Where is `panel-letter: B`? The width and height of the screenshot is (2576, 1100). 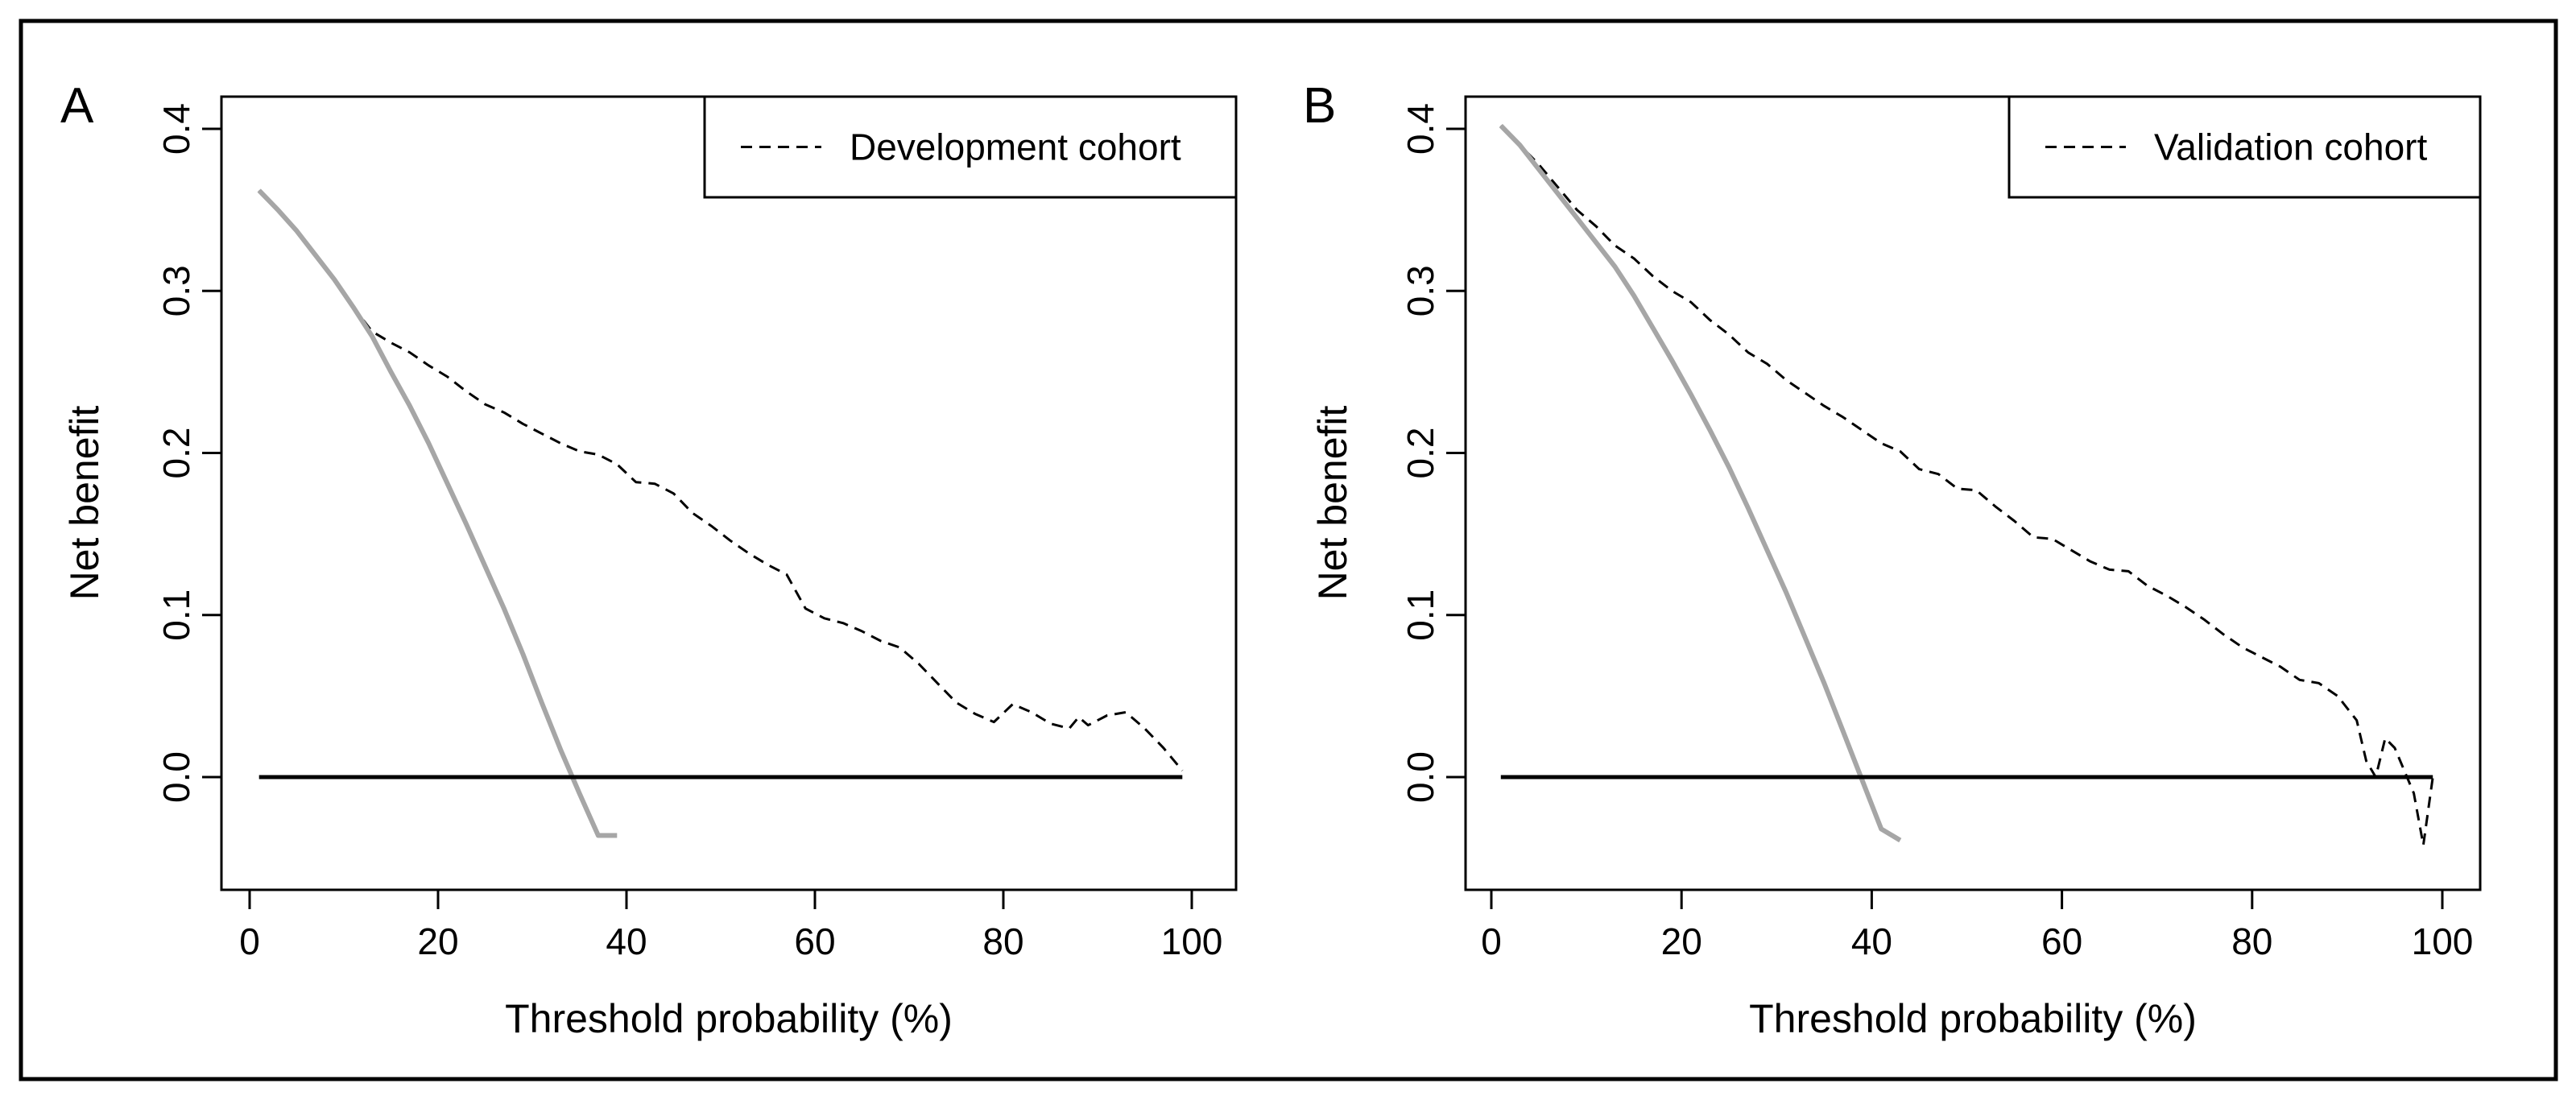
panel-letter: B is located at coordinates (1320, 106).